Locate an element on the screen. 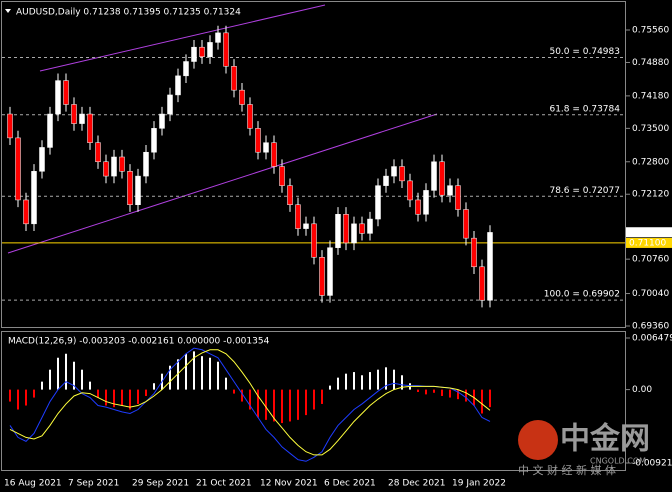 Image resolution: width=672 pixels, height=492 pixels. y-tick-label: 0.72120 is located at coordinates (650, 195).